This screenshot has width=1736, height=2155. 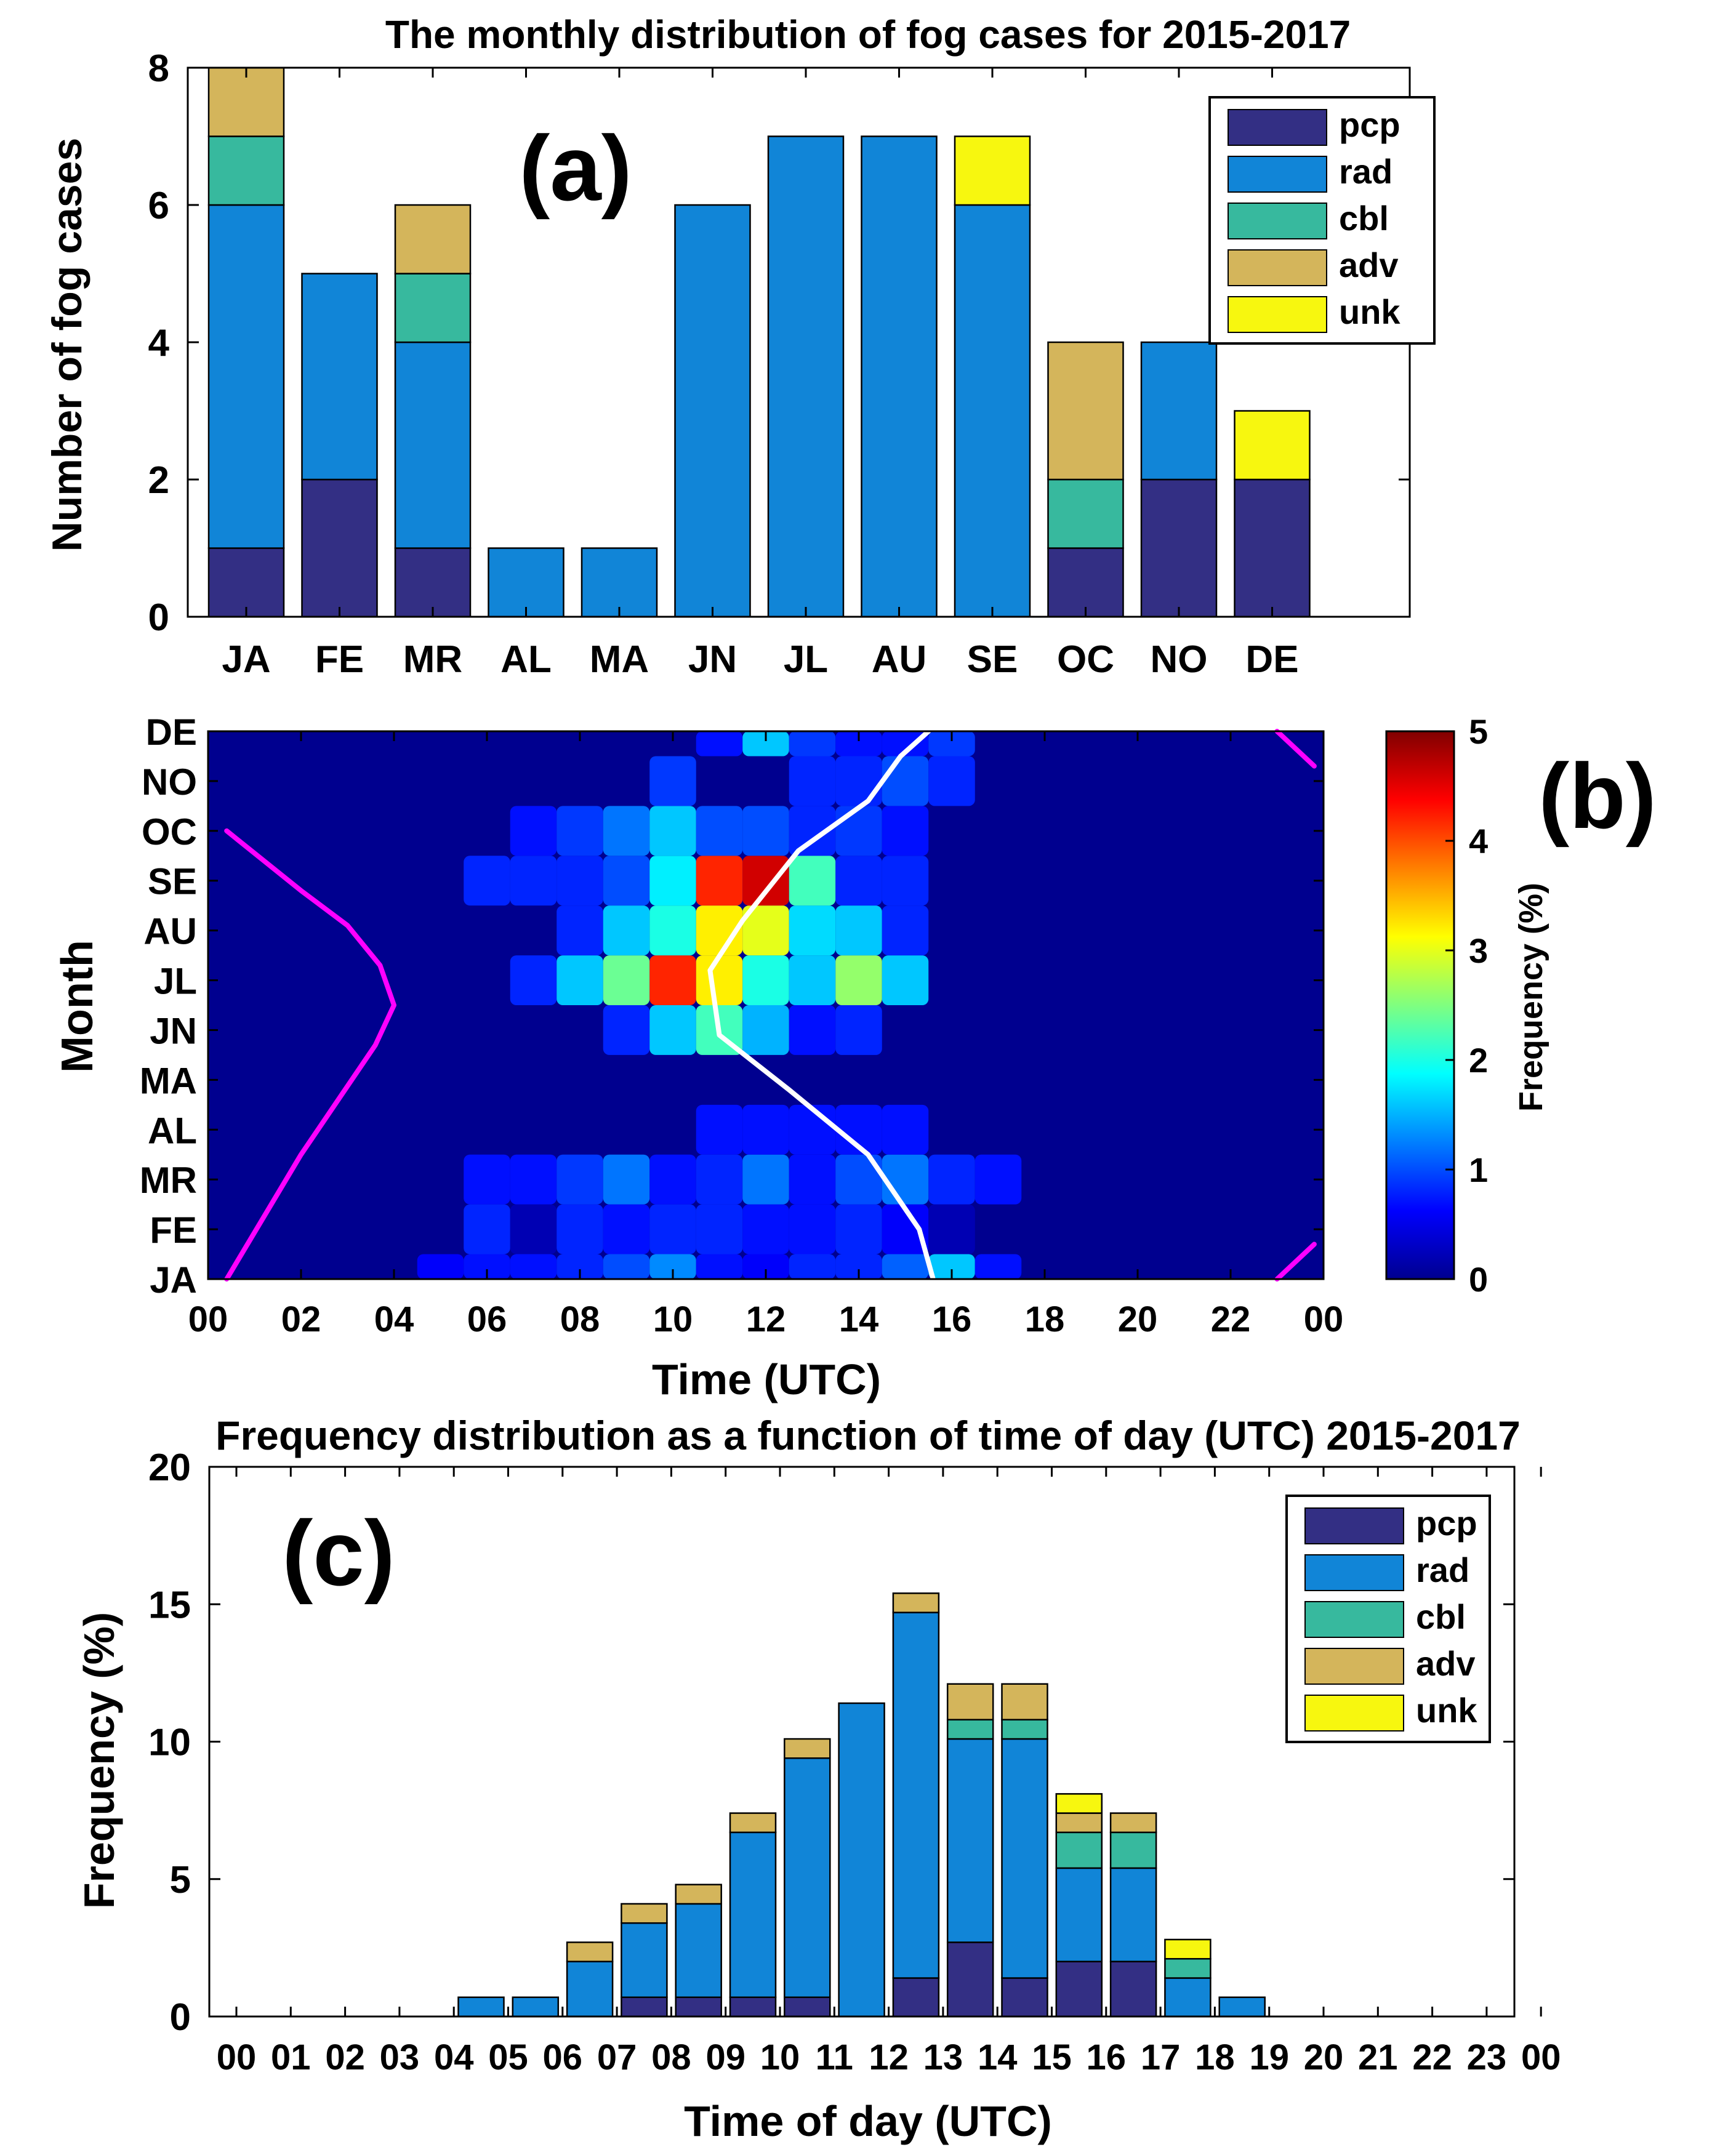 I want to click on c-ytick-label-15: 15, so click(x=169, y=1605).